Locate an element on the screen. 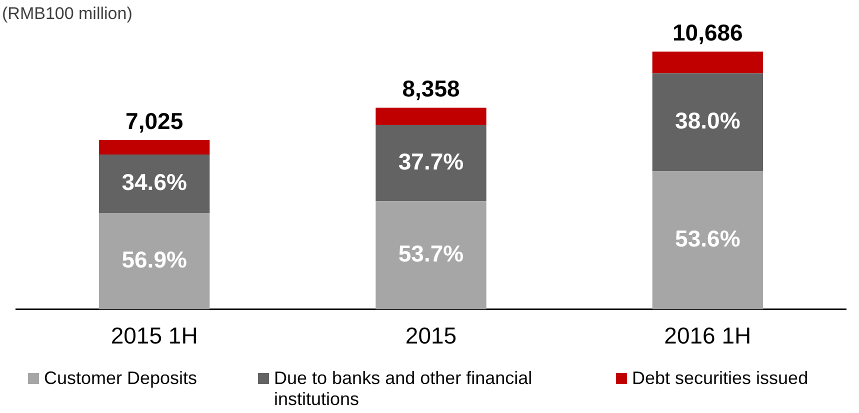 The width and height of the screenshot is (859, 413). legend-label: Debt securities issued is located at coordinates (720, 378).